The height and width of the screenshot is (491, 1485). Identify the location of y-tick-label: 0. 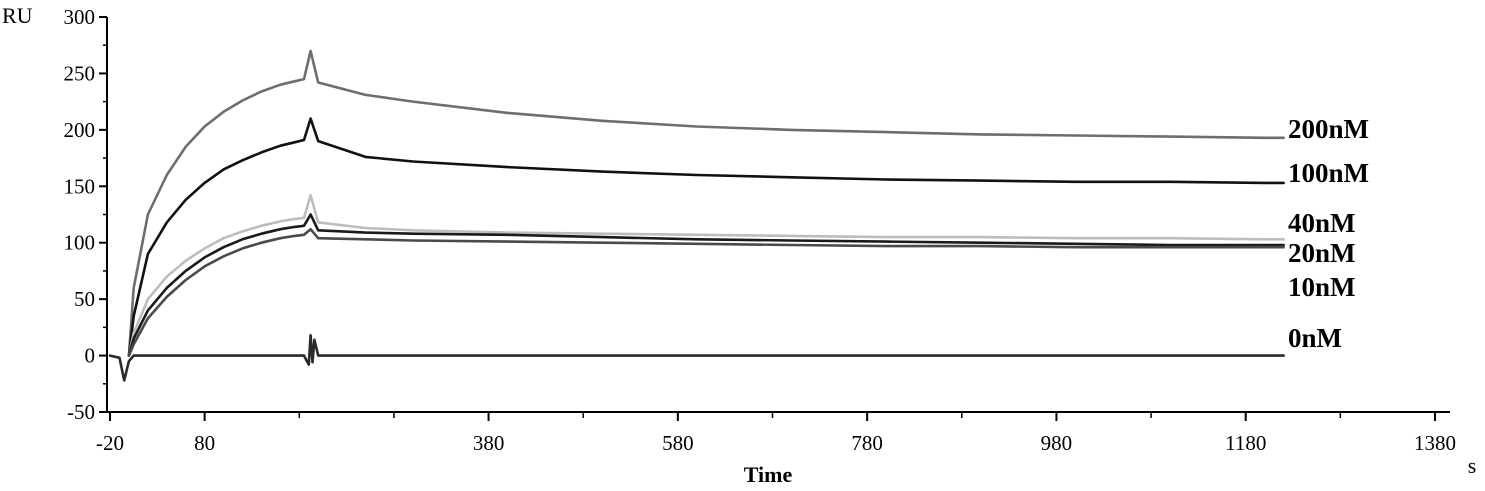
(90, 356).